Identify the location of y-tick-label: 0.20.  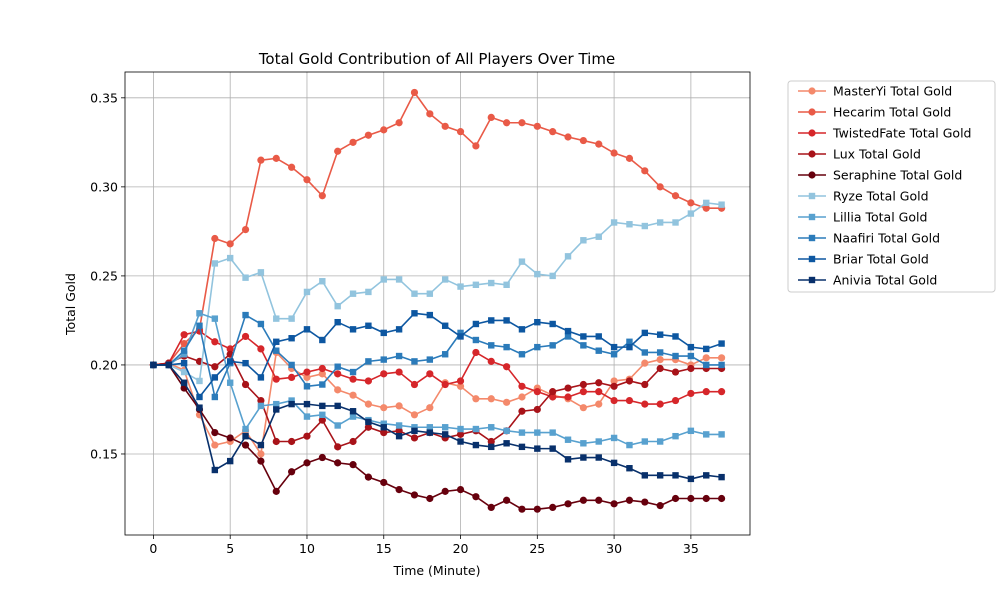
(104, 364).